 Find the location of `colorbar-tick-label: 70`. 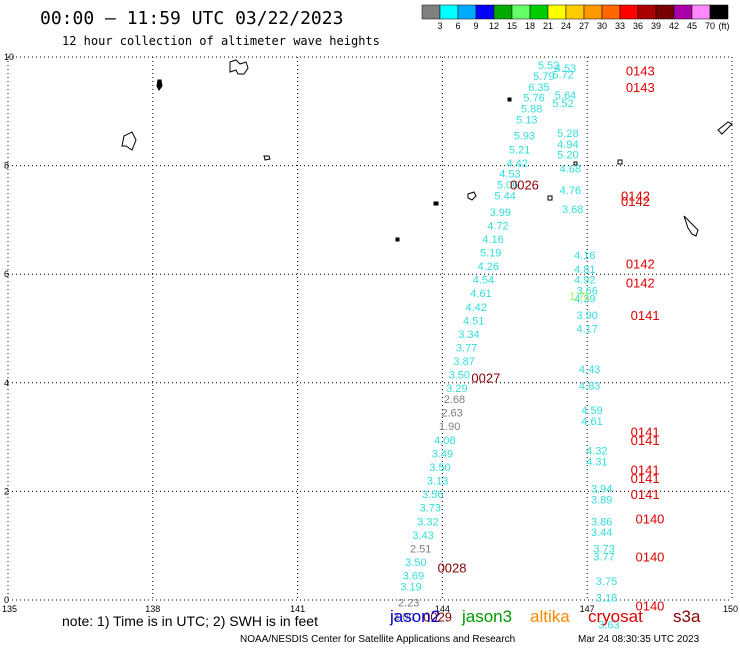

colorbar-tick-label: 70 is located at coordinates (710, 26).